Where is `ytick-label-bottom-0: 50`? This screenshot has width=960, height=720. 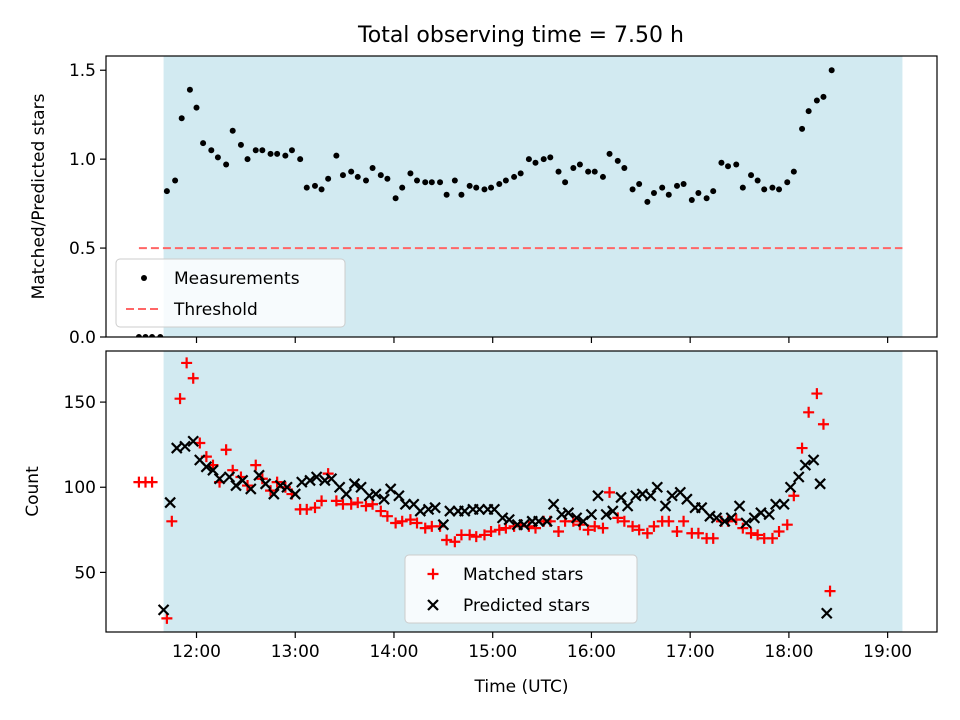
ytick-label-bottom-0: 50 is located at coordinates (85, 573).